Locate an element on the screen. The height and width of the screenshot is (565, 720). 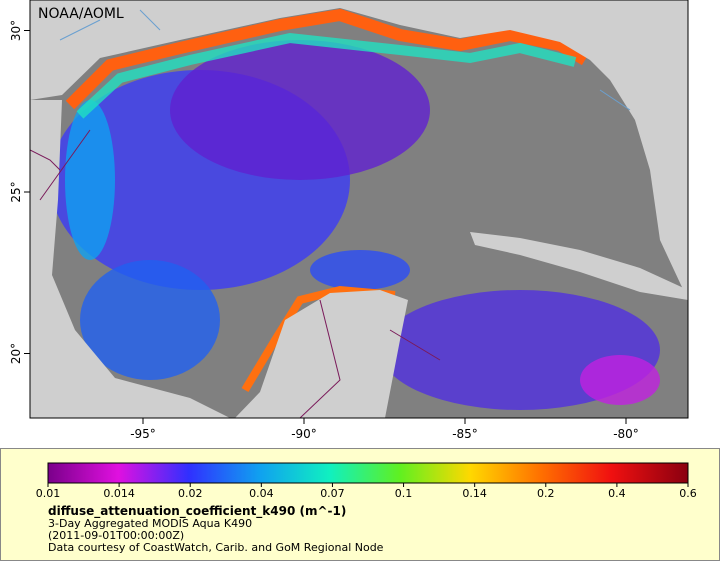
y-tick-label: 30° is located at coordinates (16, 30).